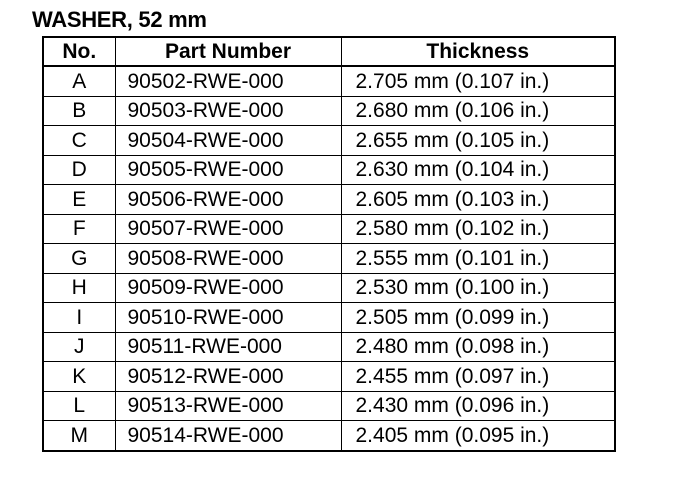 Image resolution: width=688 pixels, height=488 pixels. What do you see at coordinates (228, 346) in the screenshot?
I see `cell-part-number: 90511-RWE-000` at bounding box center [228, 346].